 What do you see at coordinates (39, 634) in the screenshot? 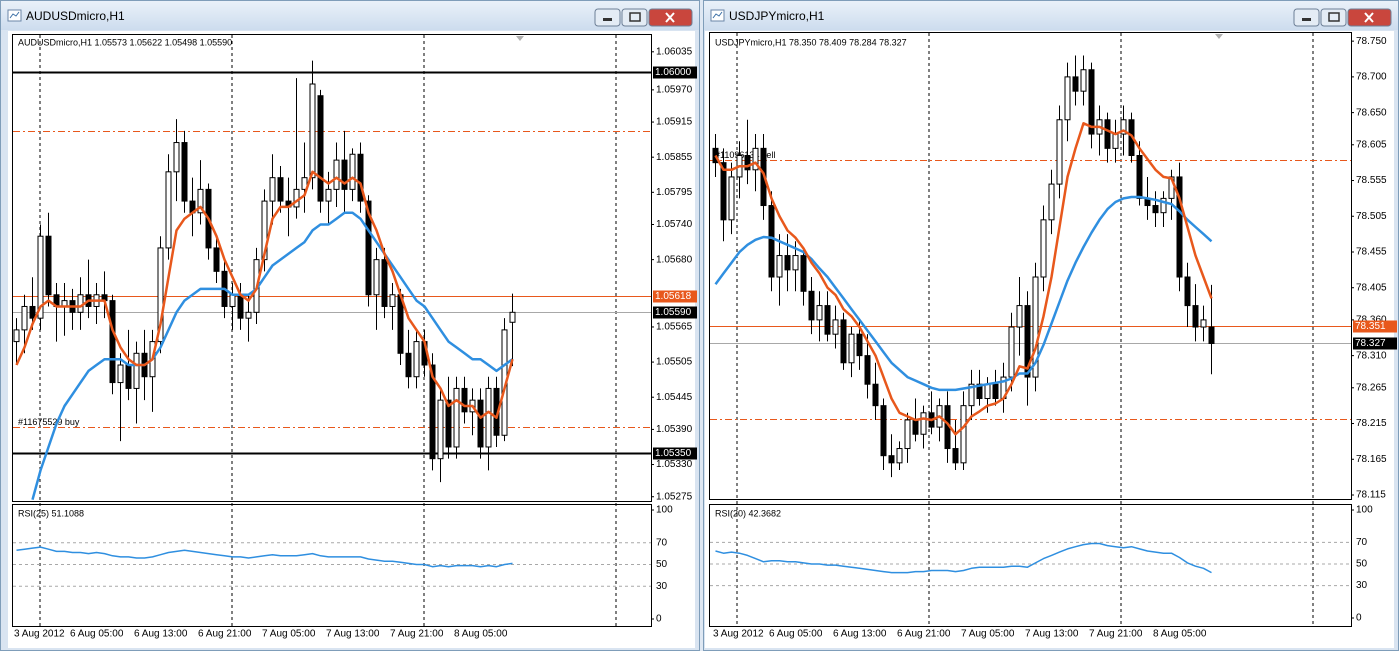
I see `x-tick-label: 3 Aug 2012` at bounding box center [39, 634].